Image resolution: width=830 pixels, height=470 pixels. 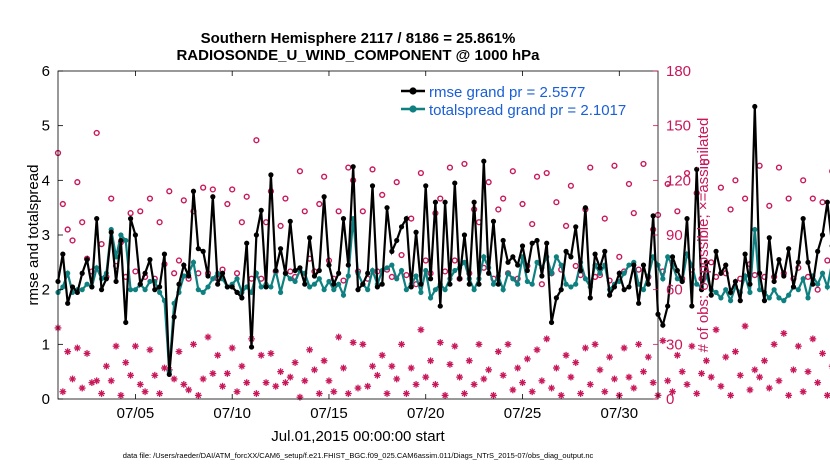 I want to click on x-tick-label: 07/15, so click(x=329, y=413).